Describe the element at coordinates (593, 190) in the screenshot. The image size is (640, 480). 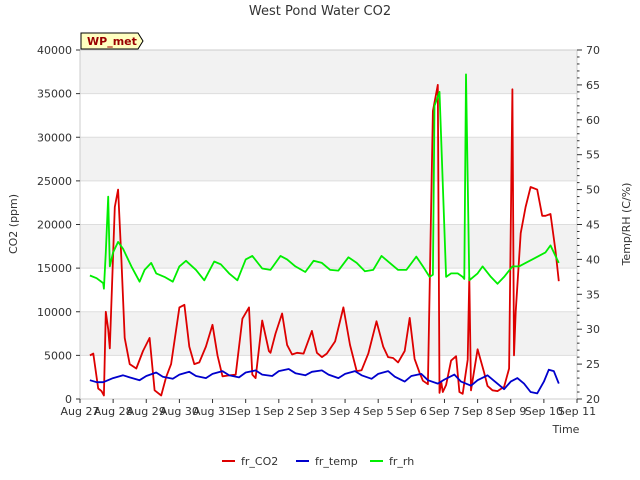
I see `y2-tick-label: 50` at that location.